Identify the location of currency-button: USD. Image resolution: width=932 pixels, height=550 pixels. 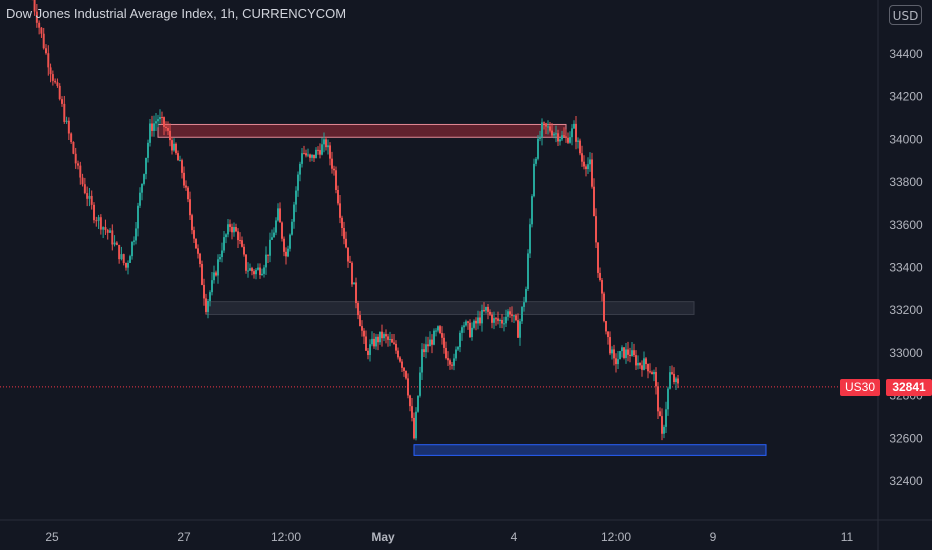
(905, 15).